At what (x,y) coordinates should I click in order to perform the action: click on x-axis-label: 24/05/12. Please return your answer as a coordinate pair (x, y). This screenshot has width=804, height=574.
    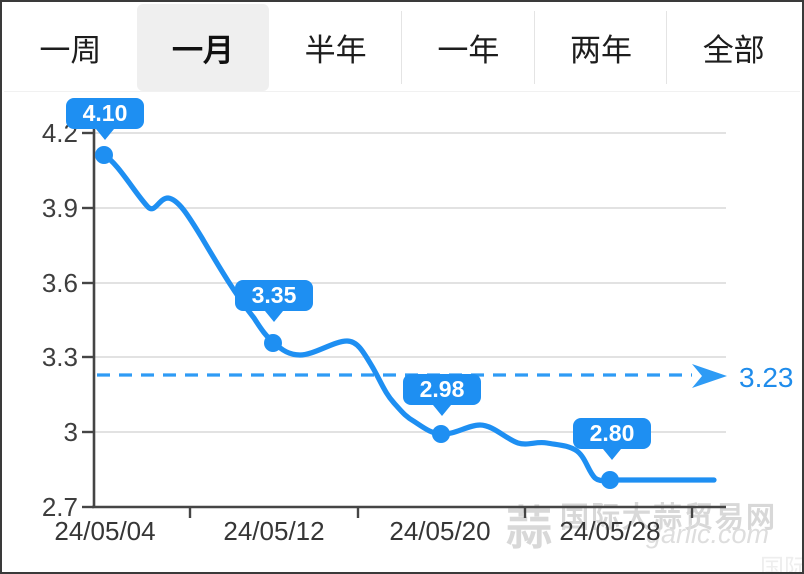
    Looking at the image, I should click on (274, 531).